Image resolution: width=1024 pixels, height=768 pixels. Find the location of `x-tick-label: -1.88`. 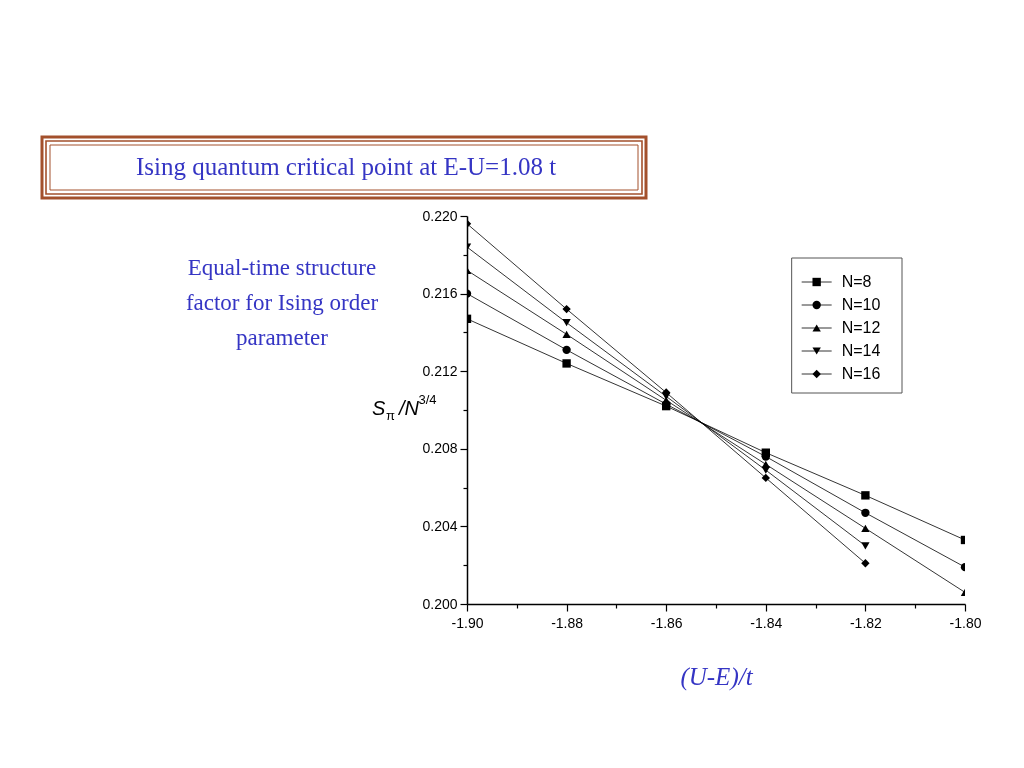

x-tick-label: -1.88 is located at coordinates (567, 622).